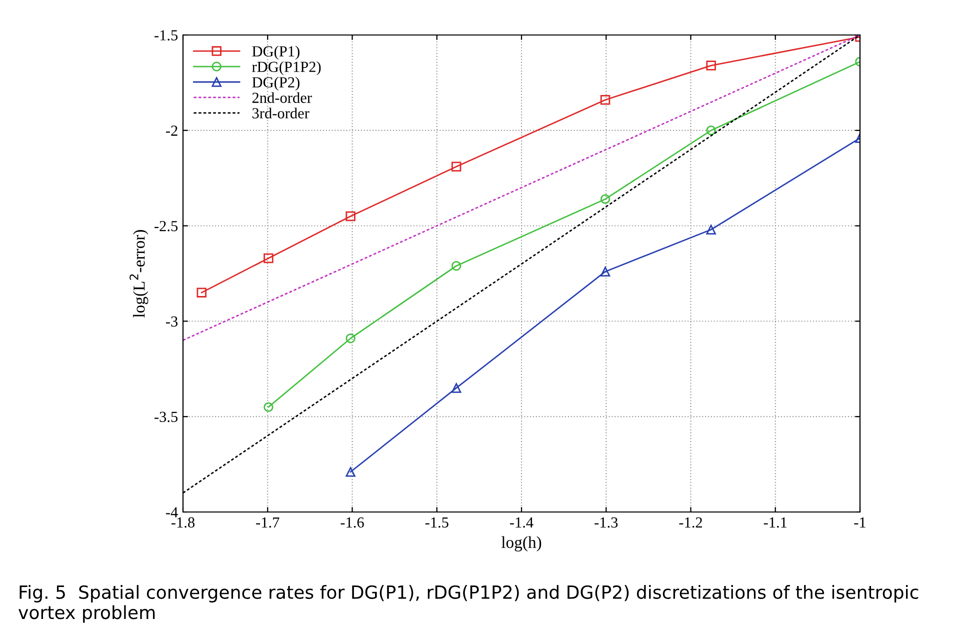 This screenshot has width=954, height=632. Describe the element at coordinates (268, 522) in the screenshot. I see `x-tick-label: -1.7` at that location.